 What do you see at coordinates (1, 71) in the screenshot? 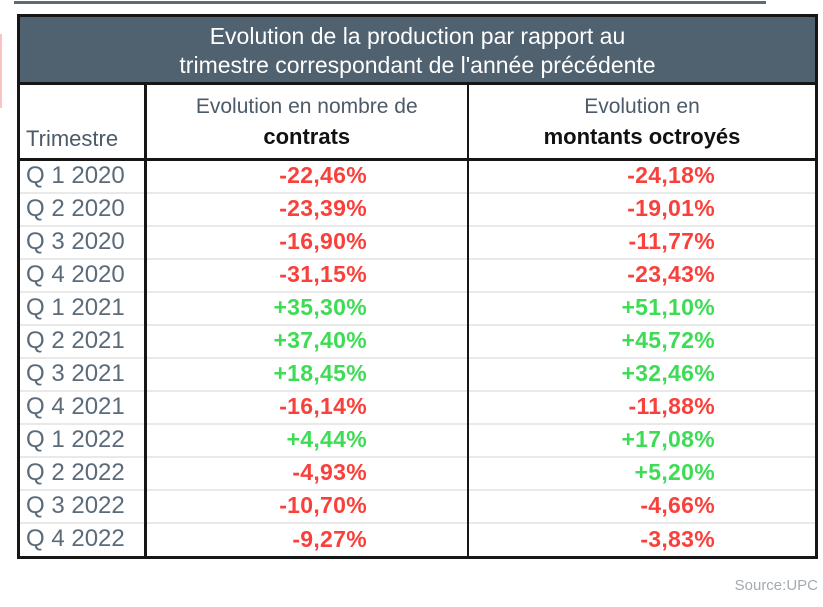
I see `cropped-left-edge-artifact` at bounding box center [1, 71].